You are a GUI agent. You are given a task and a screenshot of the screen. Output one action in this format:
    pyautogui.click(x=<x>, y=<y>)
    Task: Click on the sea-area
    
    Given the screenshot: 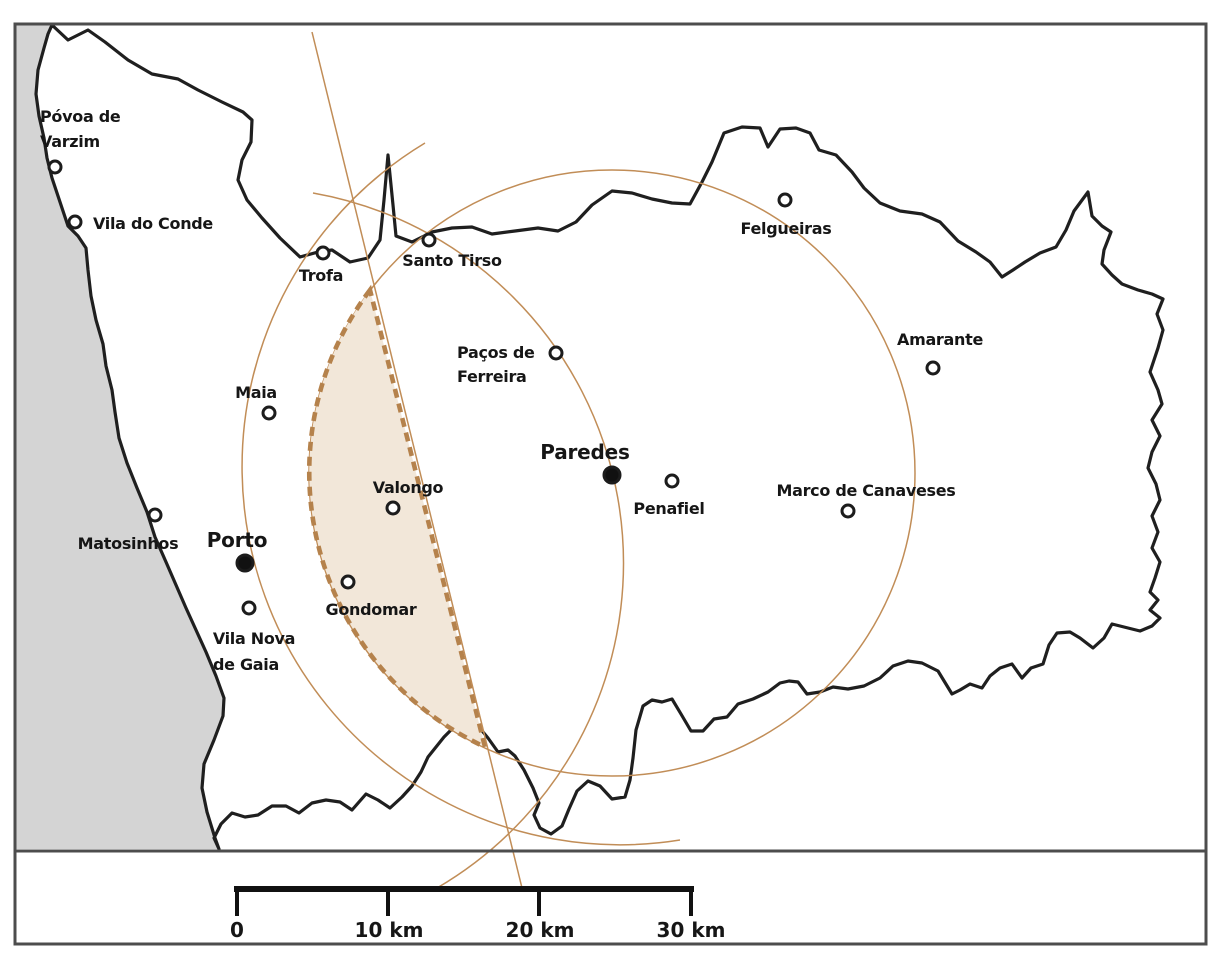 What is the action you would take?
    pyautogui.click(x=119, y=437)
    